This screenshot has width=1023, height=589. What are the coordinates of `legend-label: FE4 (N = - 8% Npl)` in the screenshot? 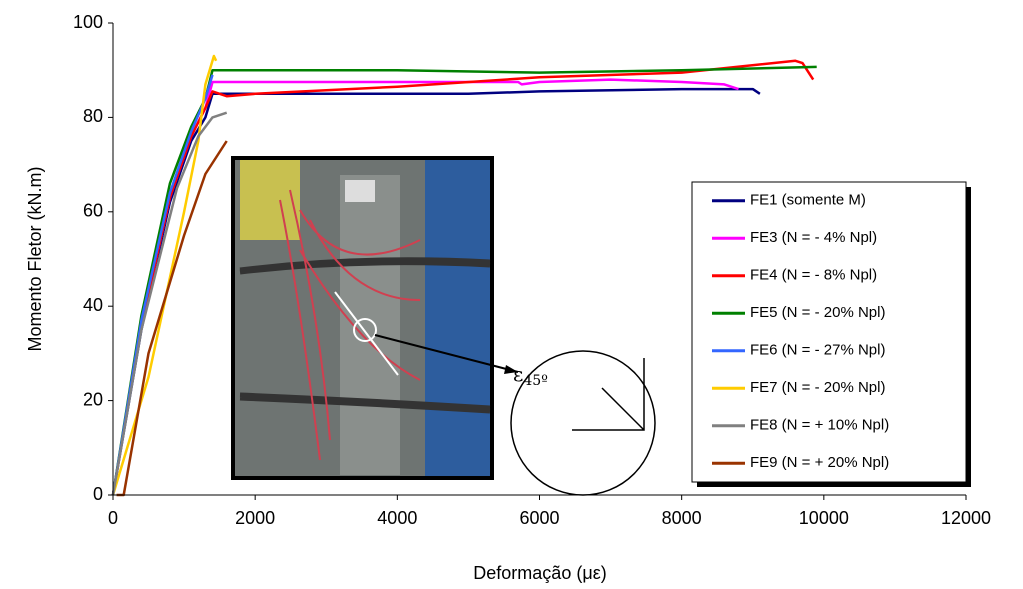 It's located at (813, 275).